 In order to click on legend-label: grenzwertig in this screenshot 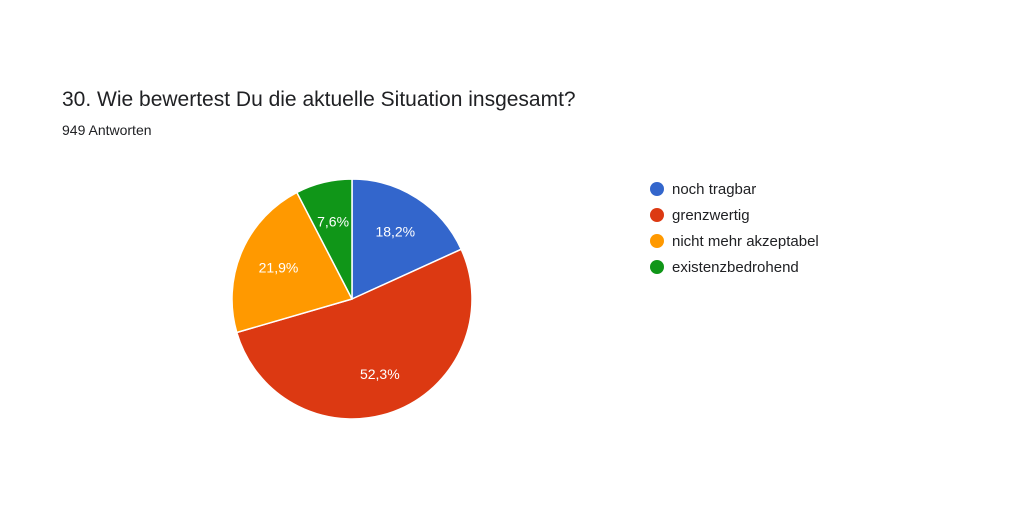, I will do `click(711, 215)`.